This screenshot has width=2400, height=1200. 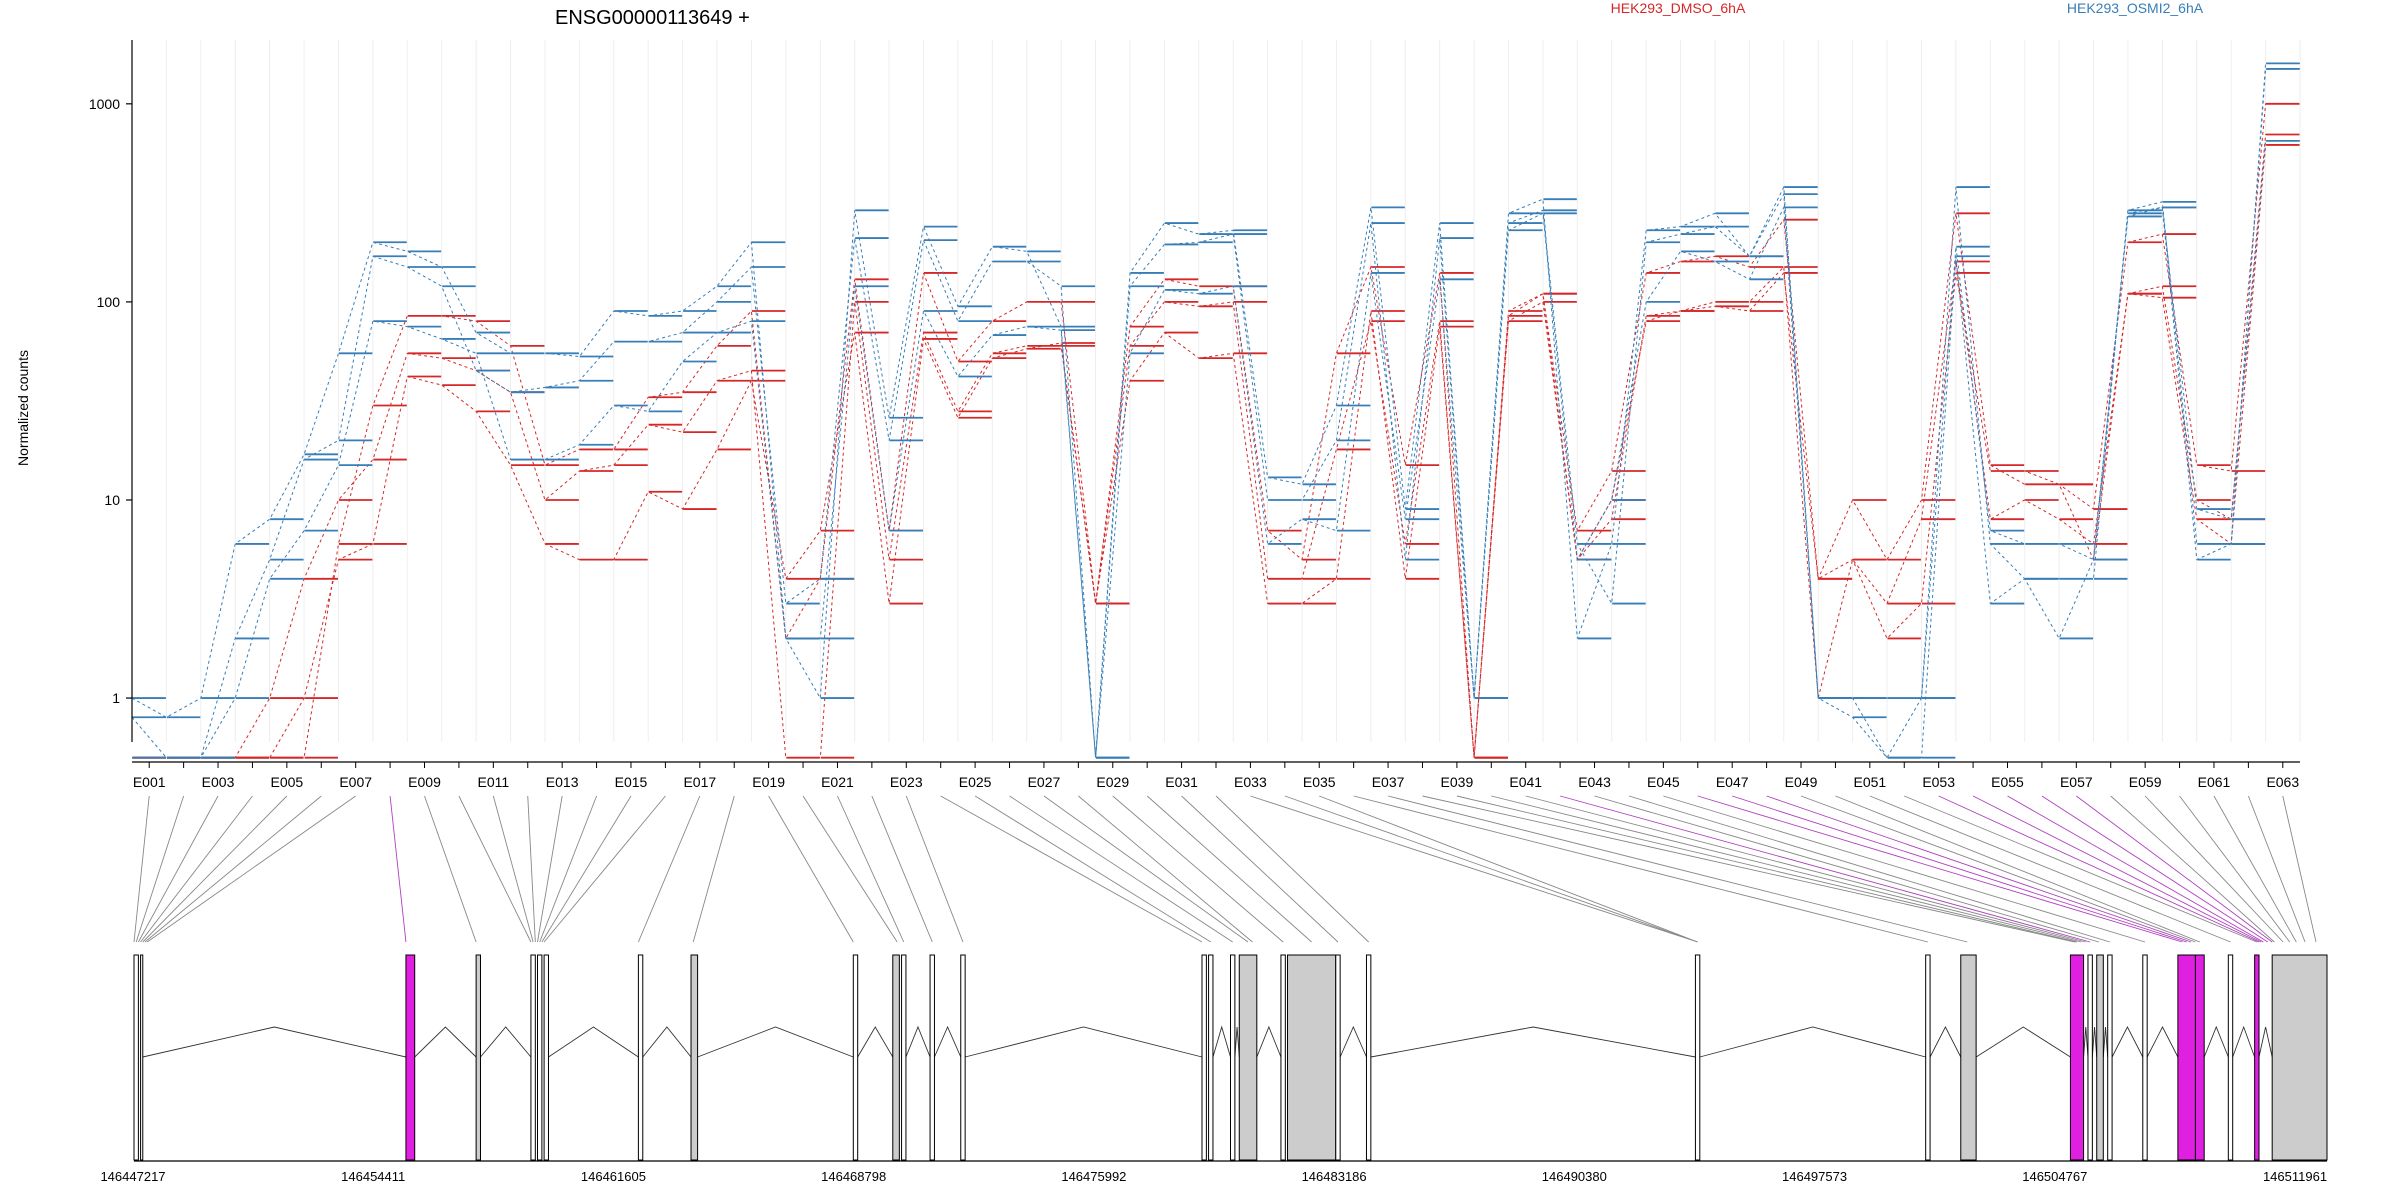 I want to click on legend: HEK293_DMSO_6hA HEK293_OSMI2_6hA, so click(x=1907, y=8).